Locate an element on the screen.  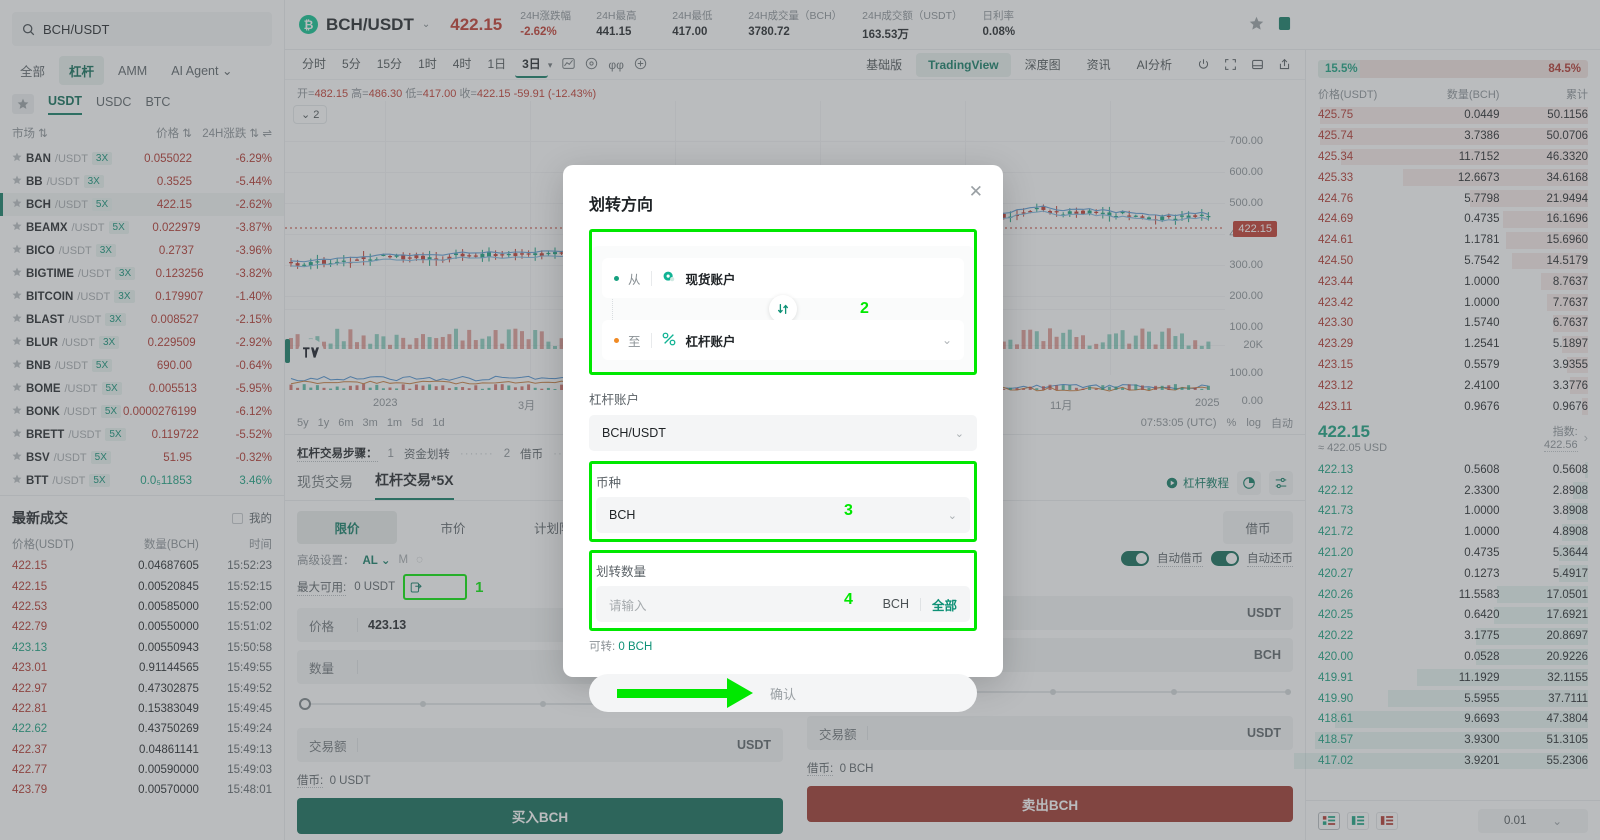
borrow-button: 借币 is located at coordinates (1258, 527).